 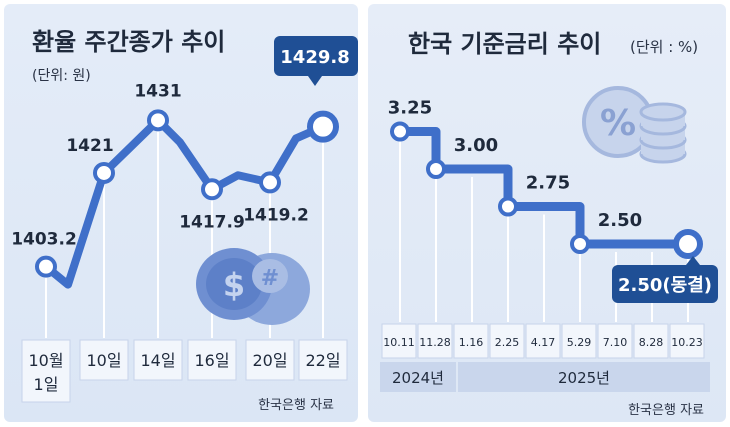 What do you see at coordinates (314, 57) in the screenshot?
I see `highlight-value: 1429.8` at bounding box center [314, 57].